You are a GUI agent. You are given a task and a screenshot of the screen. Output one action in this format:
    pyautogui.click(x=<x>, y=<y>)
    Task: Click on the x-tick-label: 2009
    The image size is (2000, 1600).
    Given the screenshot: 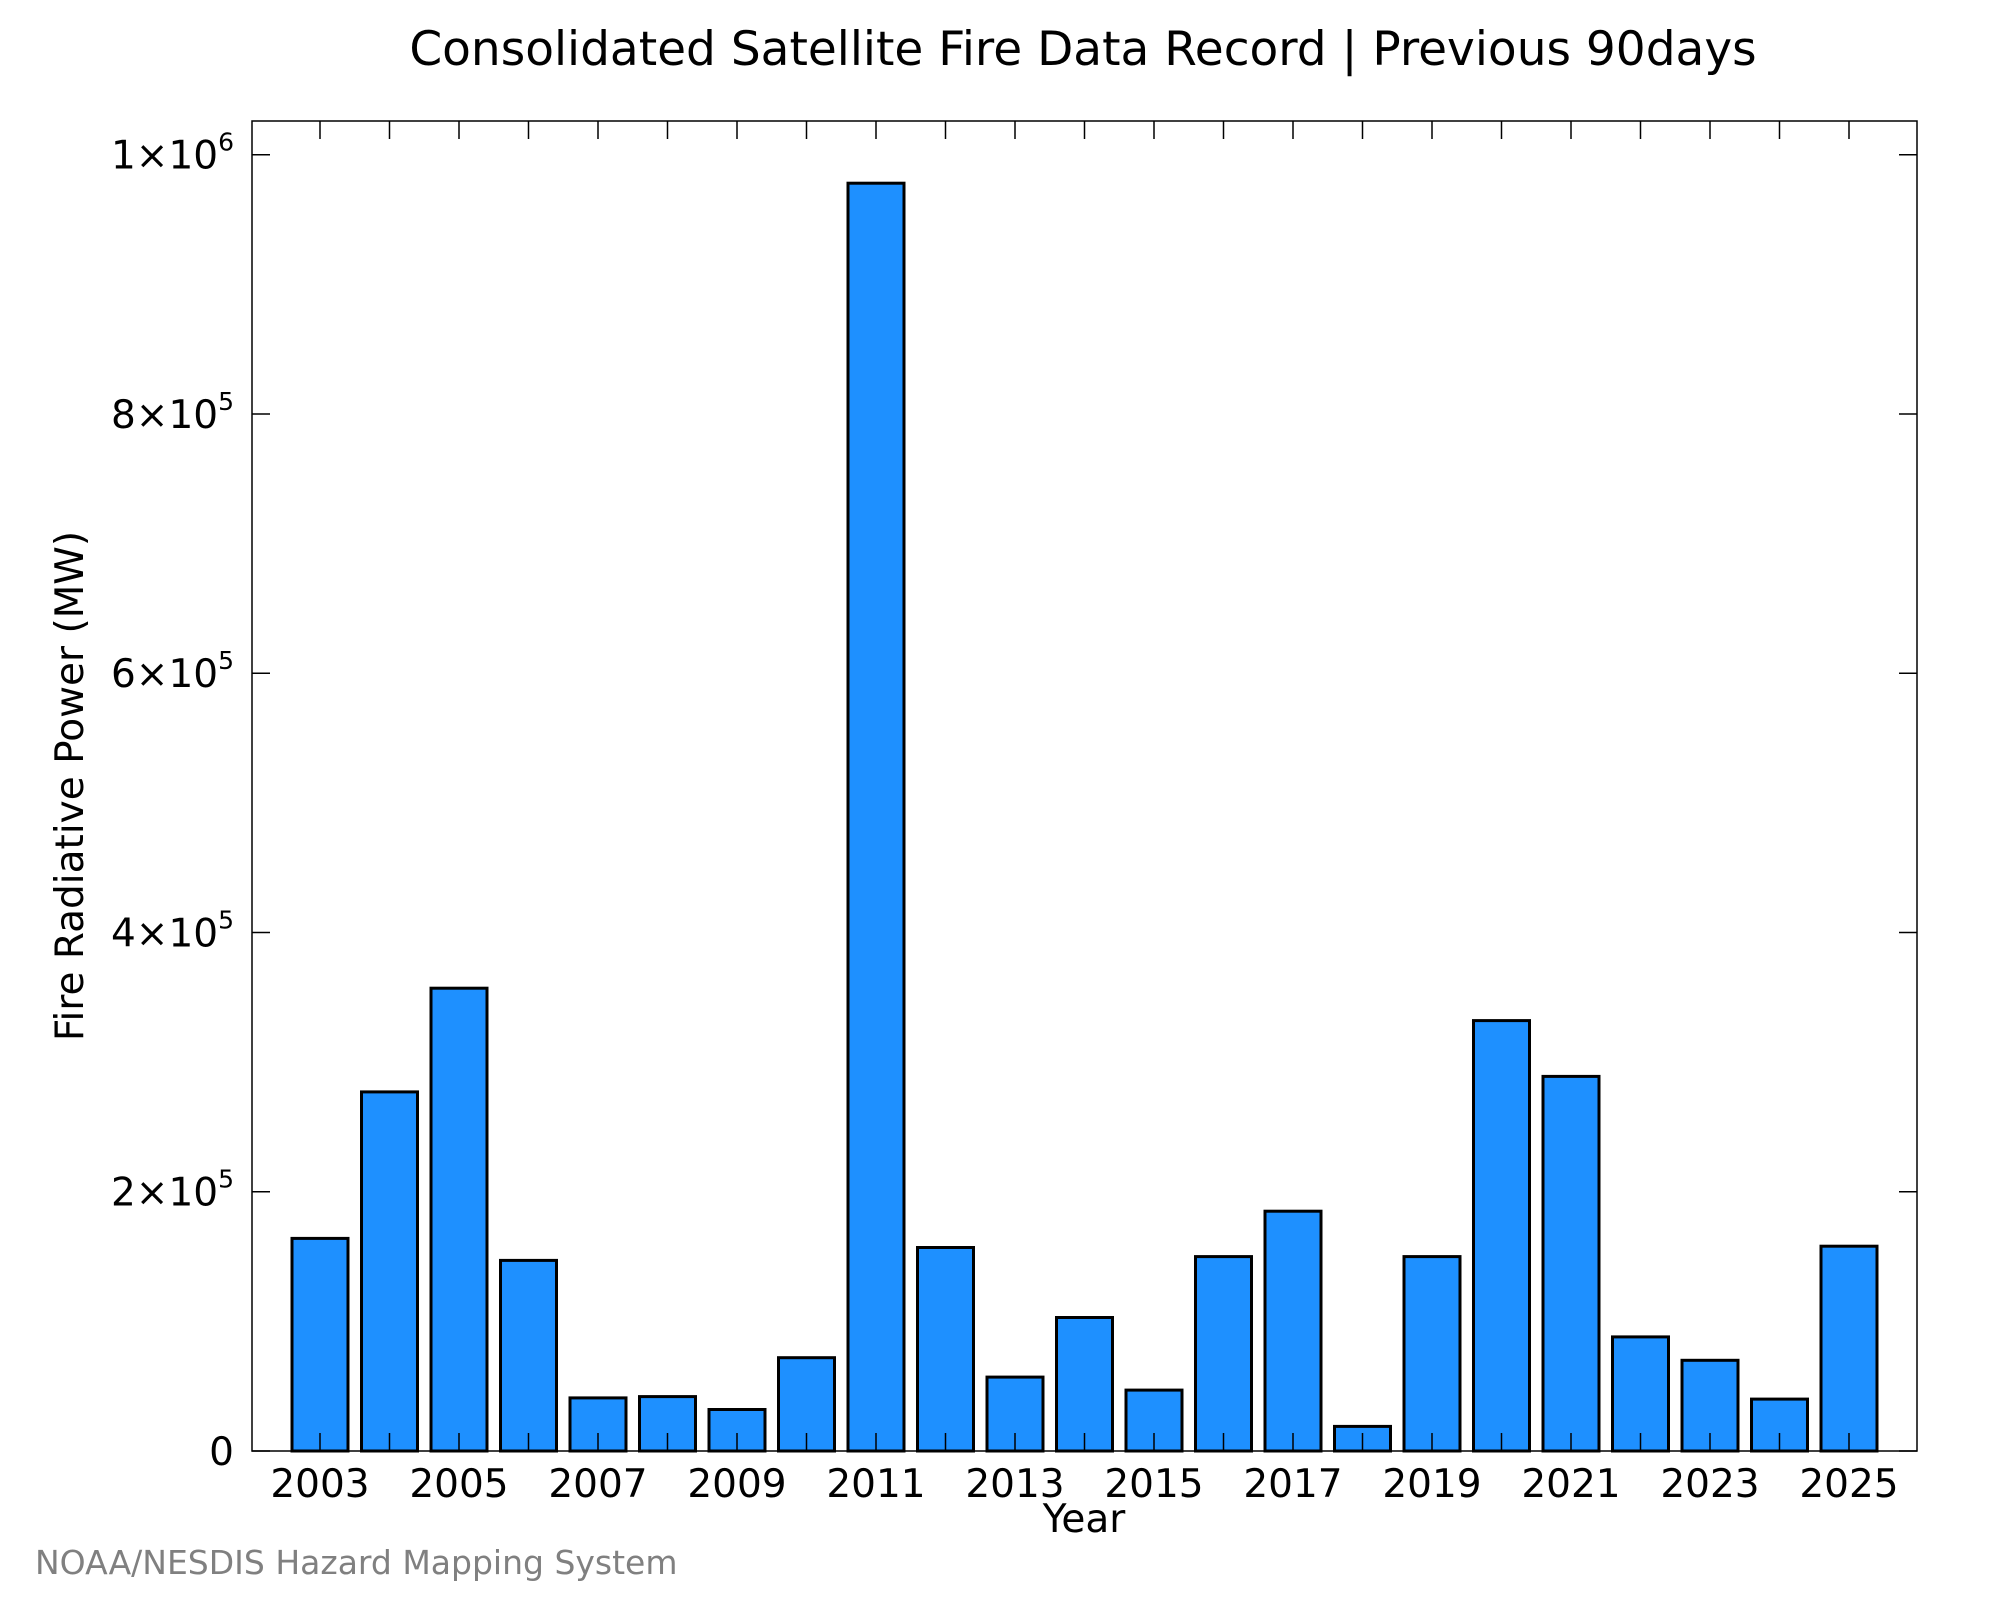 What is the action you would take?
    pyautogui.click(x=736, y=1484)
    